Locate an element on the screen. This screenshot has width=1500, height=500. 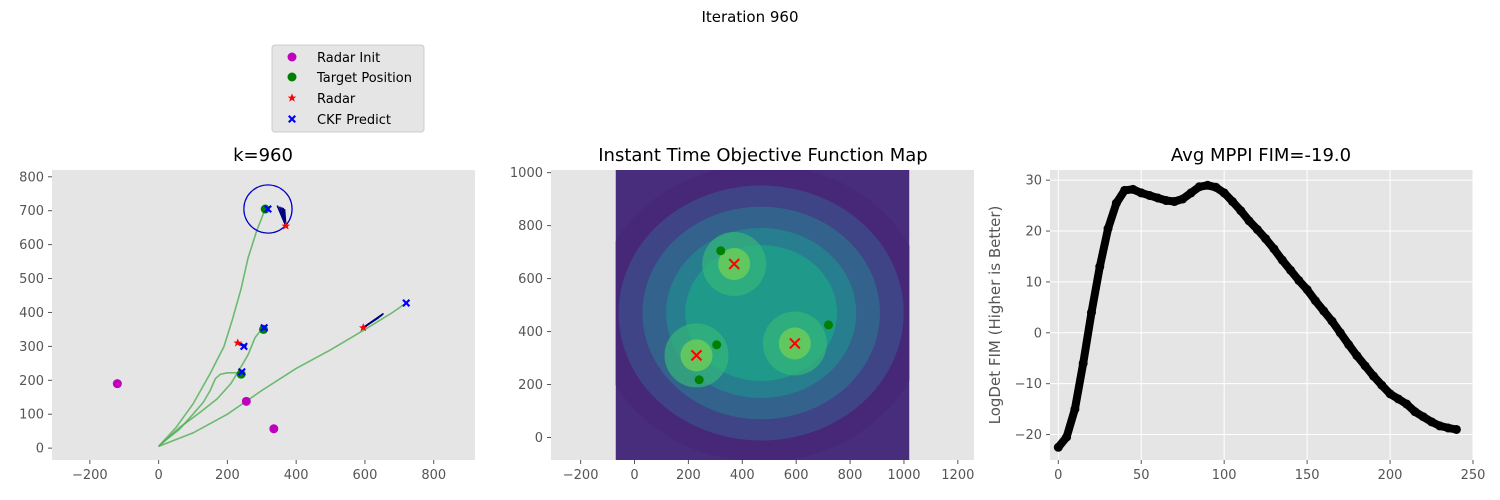
legend-label-ckf-predict: CKF Predict is located at coordinates (354, 120).